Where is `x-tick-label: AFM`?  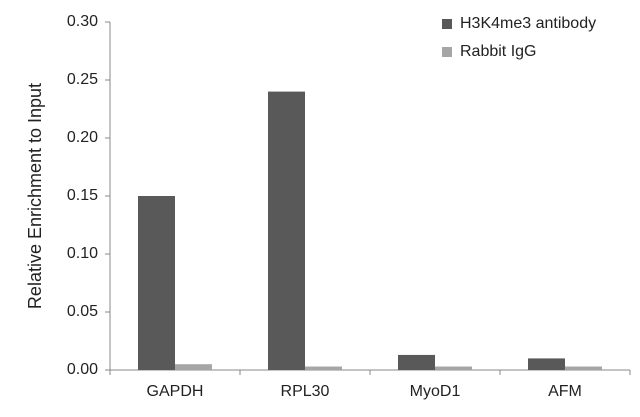
x-tick-label: AFM is located at coordinates (565, 391).